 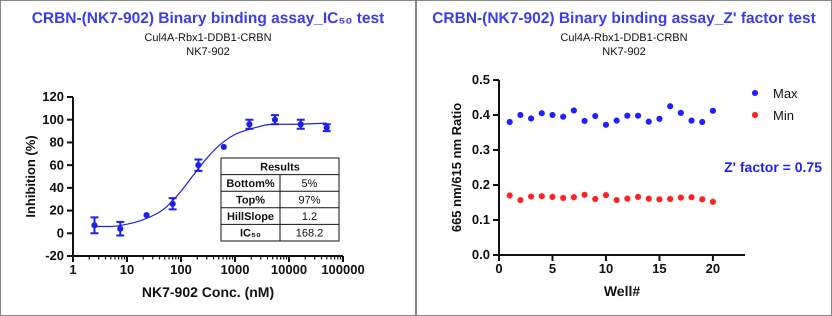 I want to click on annotation: 97%, so click(x=309, y=200).